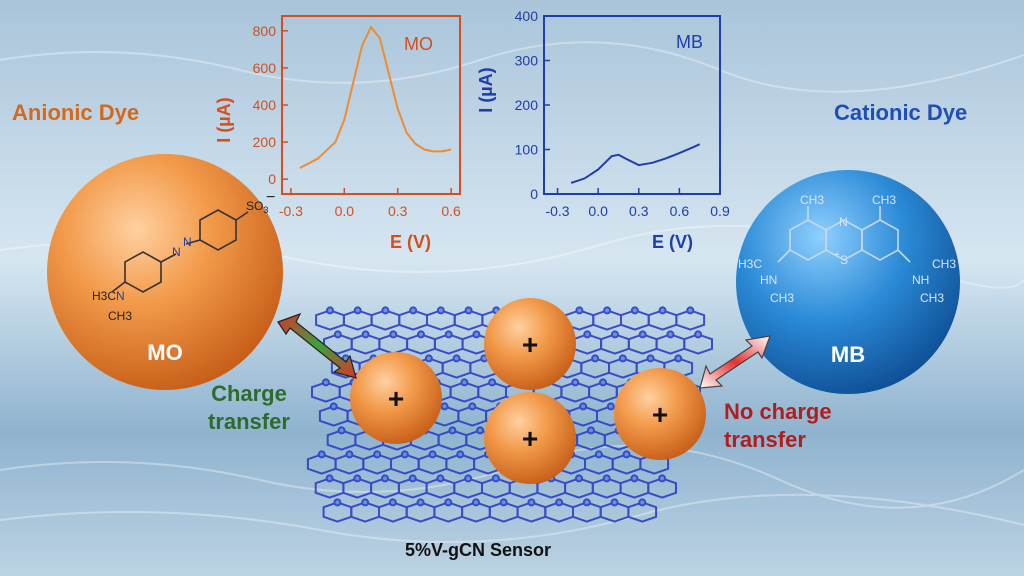  I want to click on mb-molecule-structure, so click(844, 234).